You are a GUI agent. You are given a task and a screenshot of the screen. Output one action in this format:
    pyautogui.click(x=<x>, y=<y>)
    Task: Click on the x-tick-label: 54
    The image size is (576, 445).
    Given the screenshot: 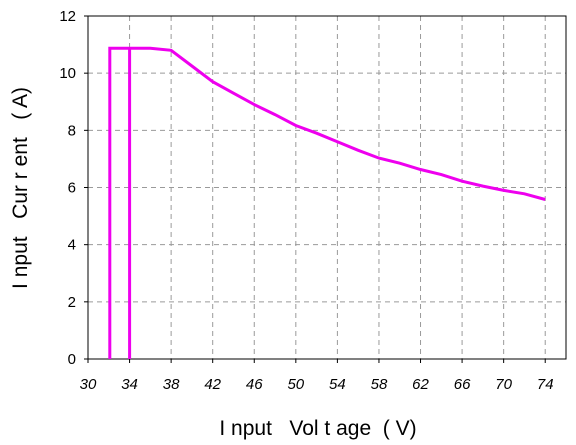 What is the action you would take?
    pyautogui.click(x=337, y=384)
    